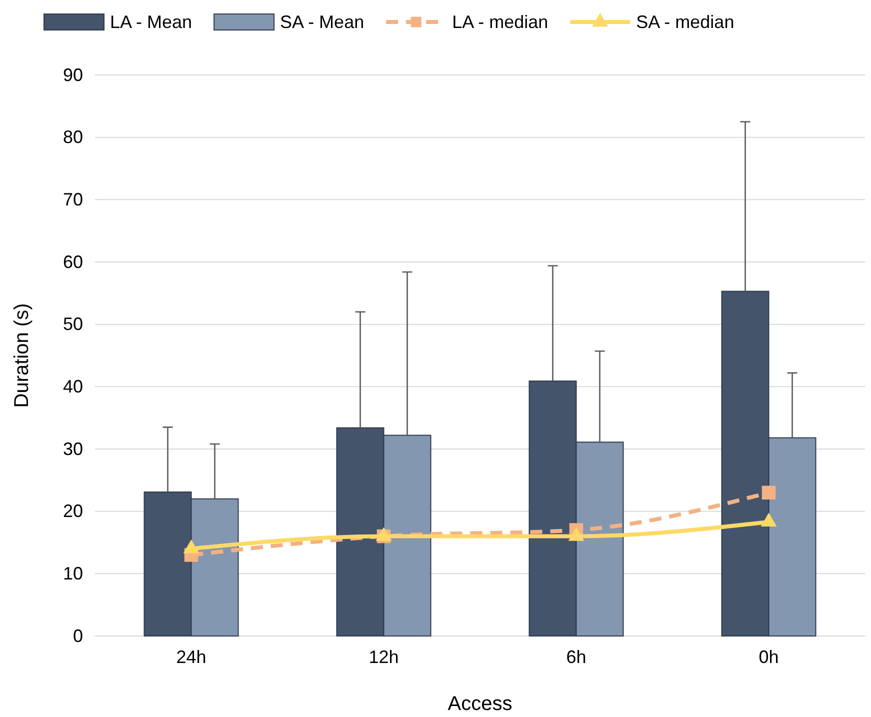  Describe the element at coordinates (151, 22) in the screenshot. I see `legend-label: LA - Mean` at that location.